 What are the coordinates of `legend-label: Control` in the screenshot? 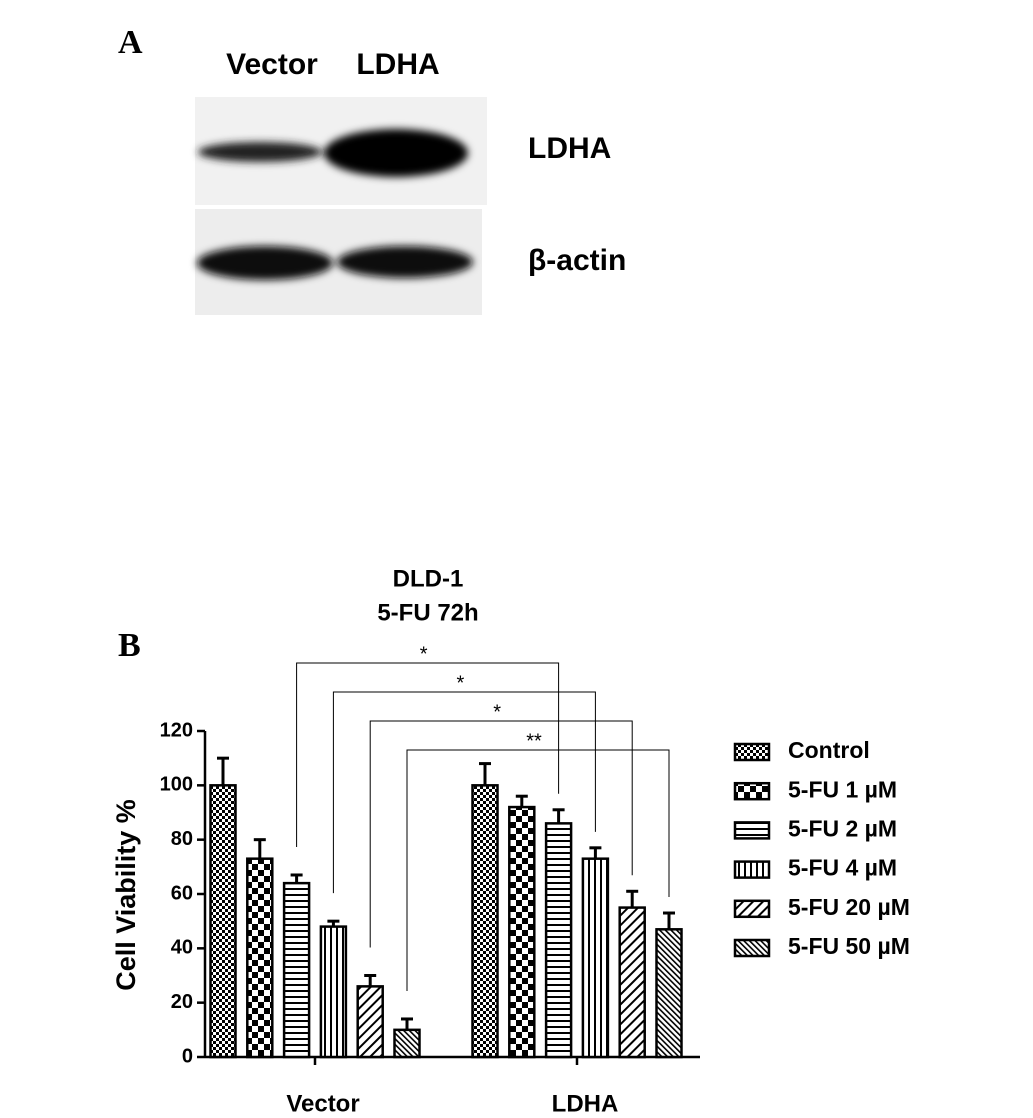 It's located at (829, 750).